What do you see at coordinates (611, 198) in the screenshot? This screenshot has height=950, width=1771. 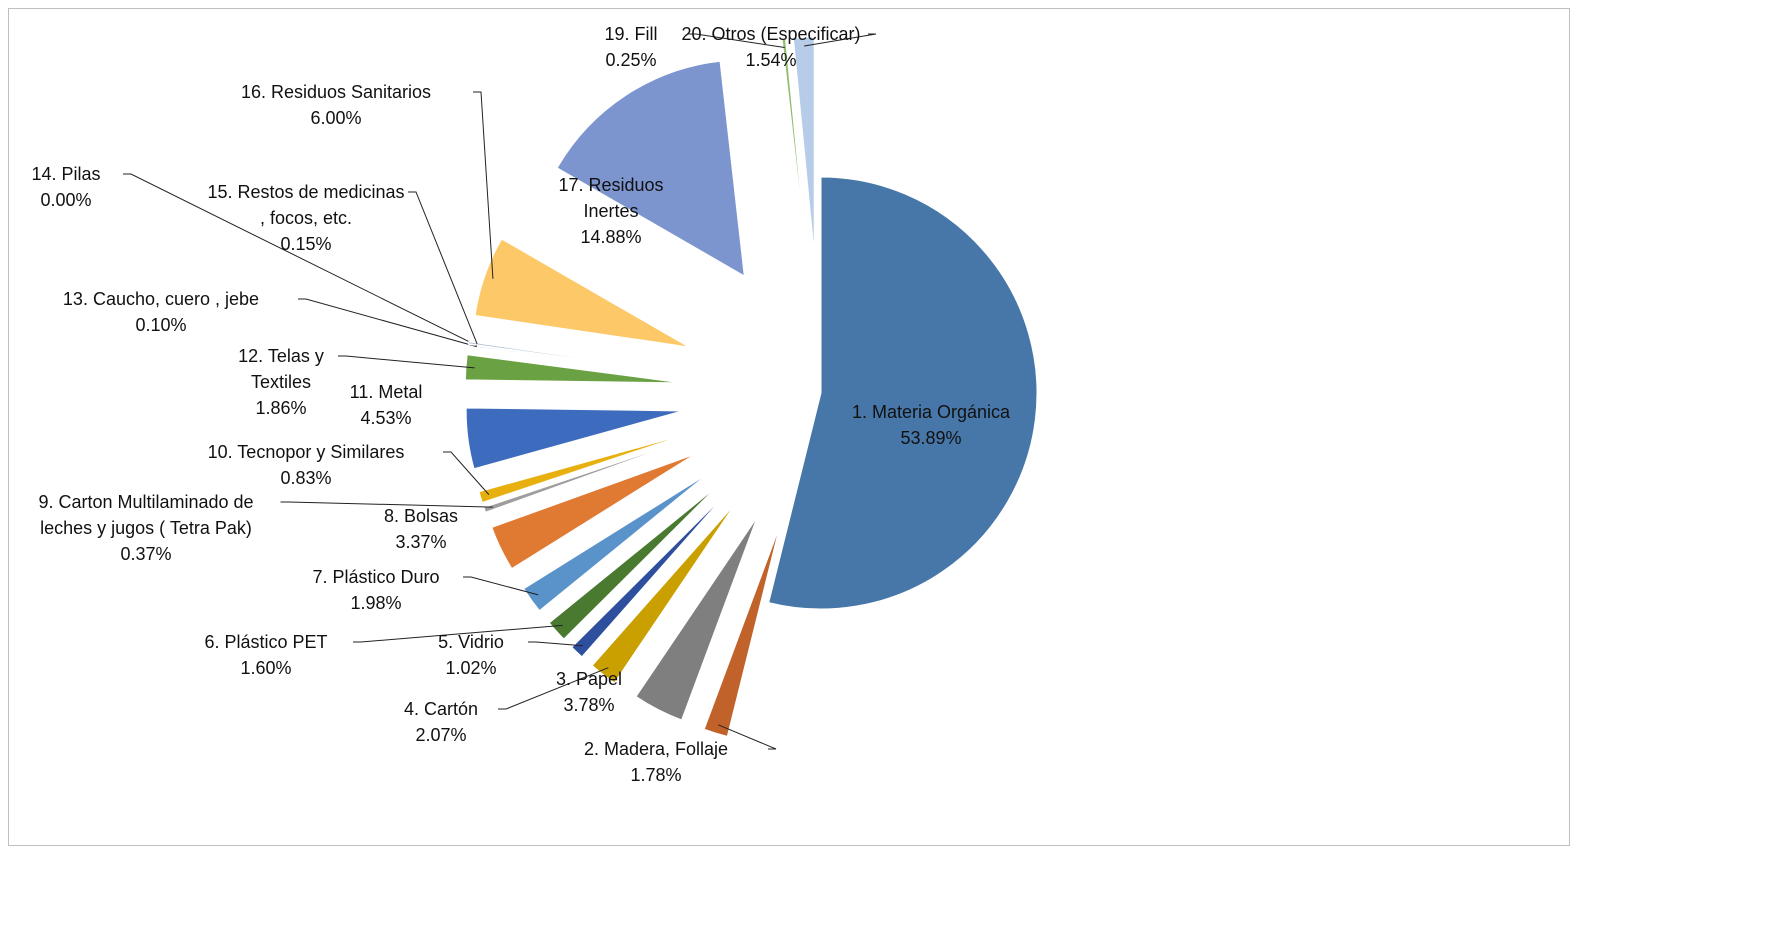 I see `slice-name: 17. Residuos Inertes` at bounding box center [611, 198].